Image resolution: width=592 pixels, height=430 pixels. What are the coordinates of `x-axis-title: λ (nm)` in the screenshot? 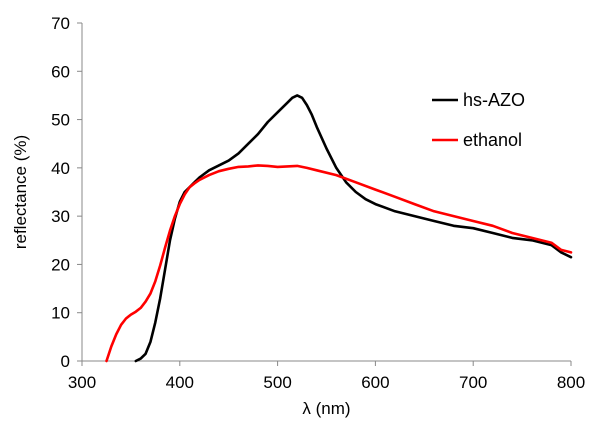 It's located at (326, 408).